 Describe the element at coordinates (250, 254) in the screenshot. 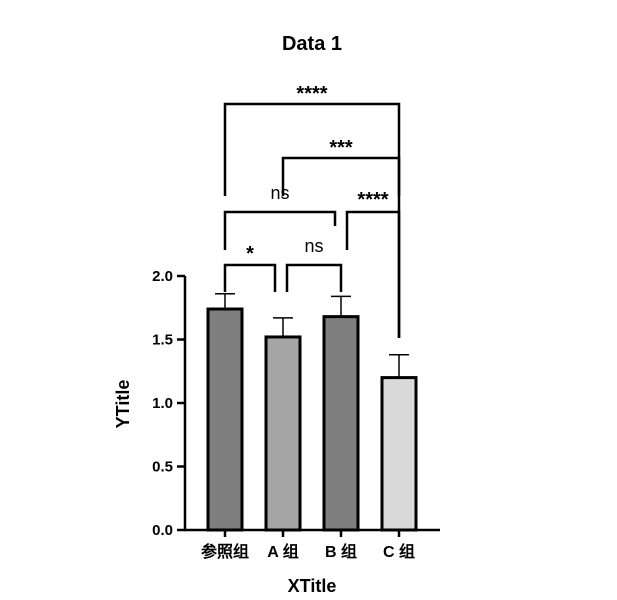

I see `significance-label: *` at that location.